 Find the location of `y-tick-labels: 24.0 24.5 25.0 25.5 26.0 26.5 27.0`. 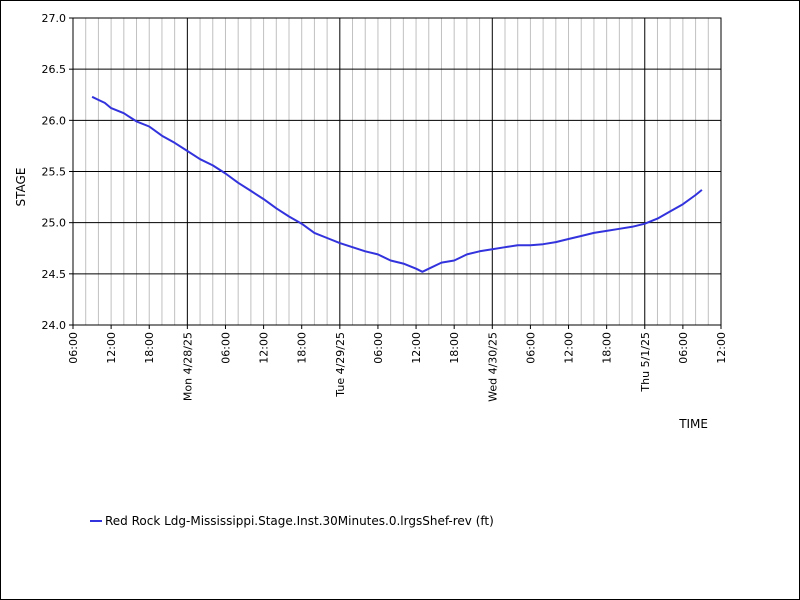

y-tick-labels: 24.0 24.5 25.0 25.5 26.0 26.5 27.0 is located at coordinates (57, 172).